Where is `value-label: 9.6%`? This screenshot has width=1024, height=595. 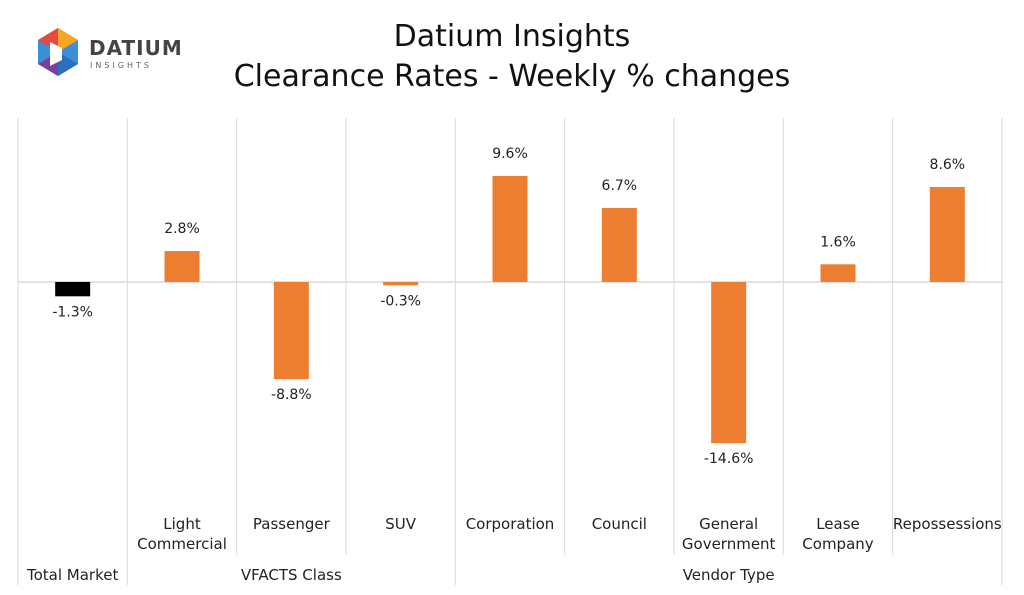
value-label: 9.6% is located at coordinates (510, 154).